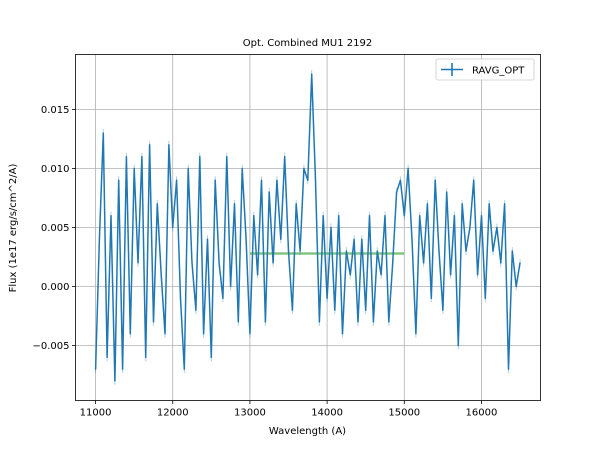 The image size is (600, 454). Describe the element at coordinates (307, 431) in the screenshot. I see `x-axis-label: Wavelength (A)` at that location.